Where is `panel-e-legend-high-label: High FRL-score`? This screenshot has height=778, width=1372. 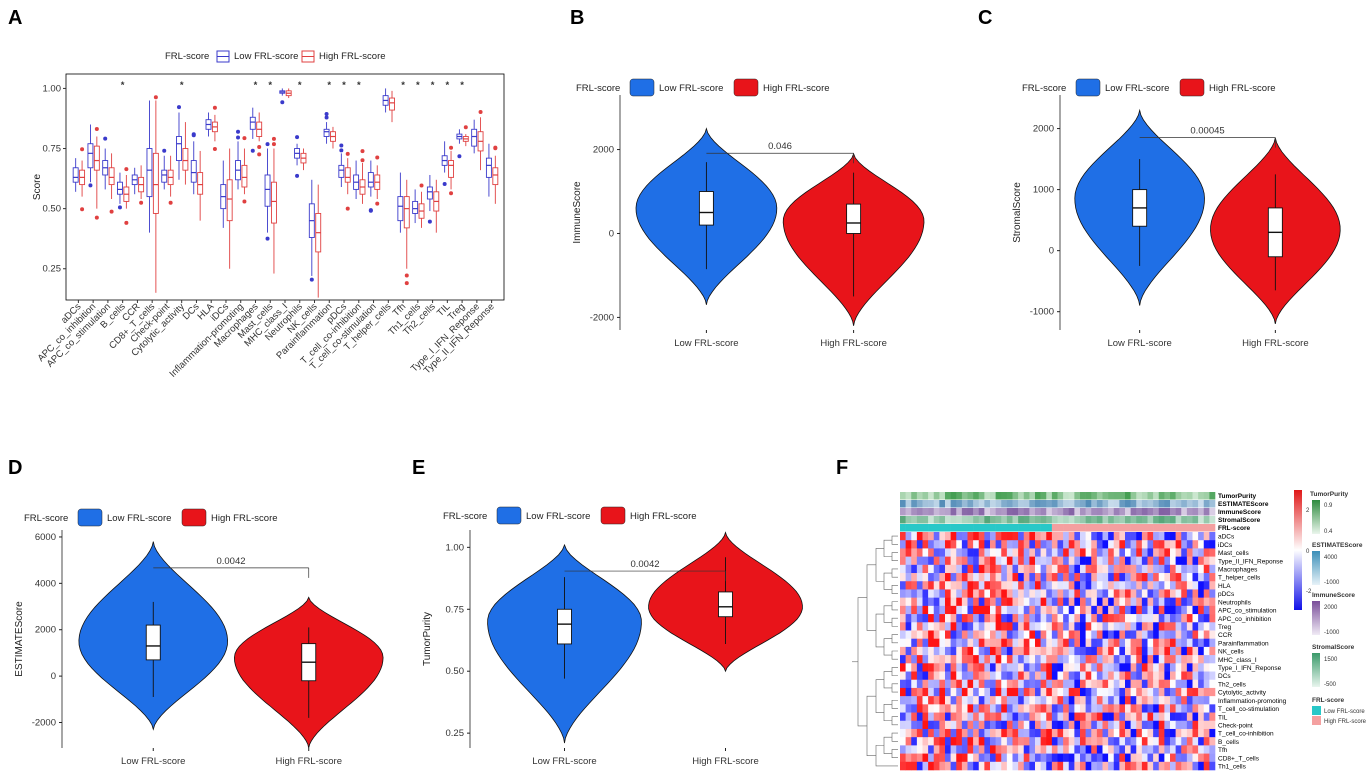 panel-e-legend-high-label: High FRL-score is located at coordinates (663, 516).